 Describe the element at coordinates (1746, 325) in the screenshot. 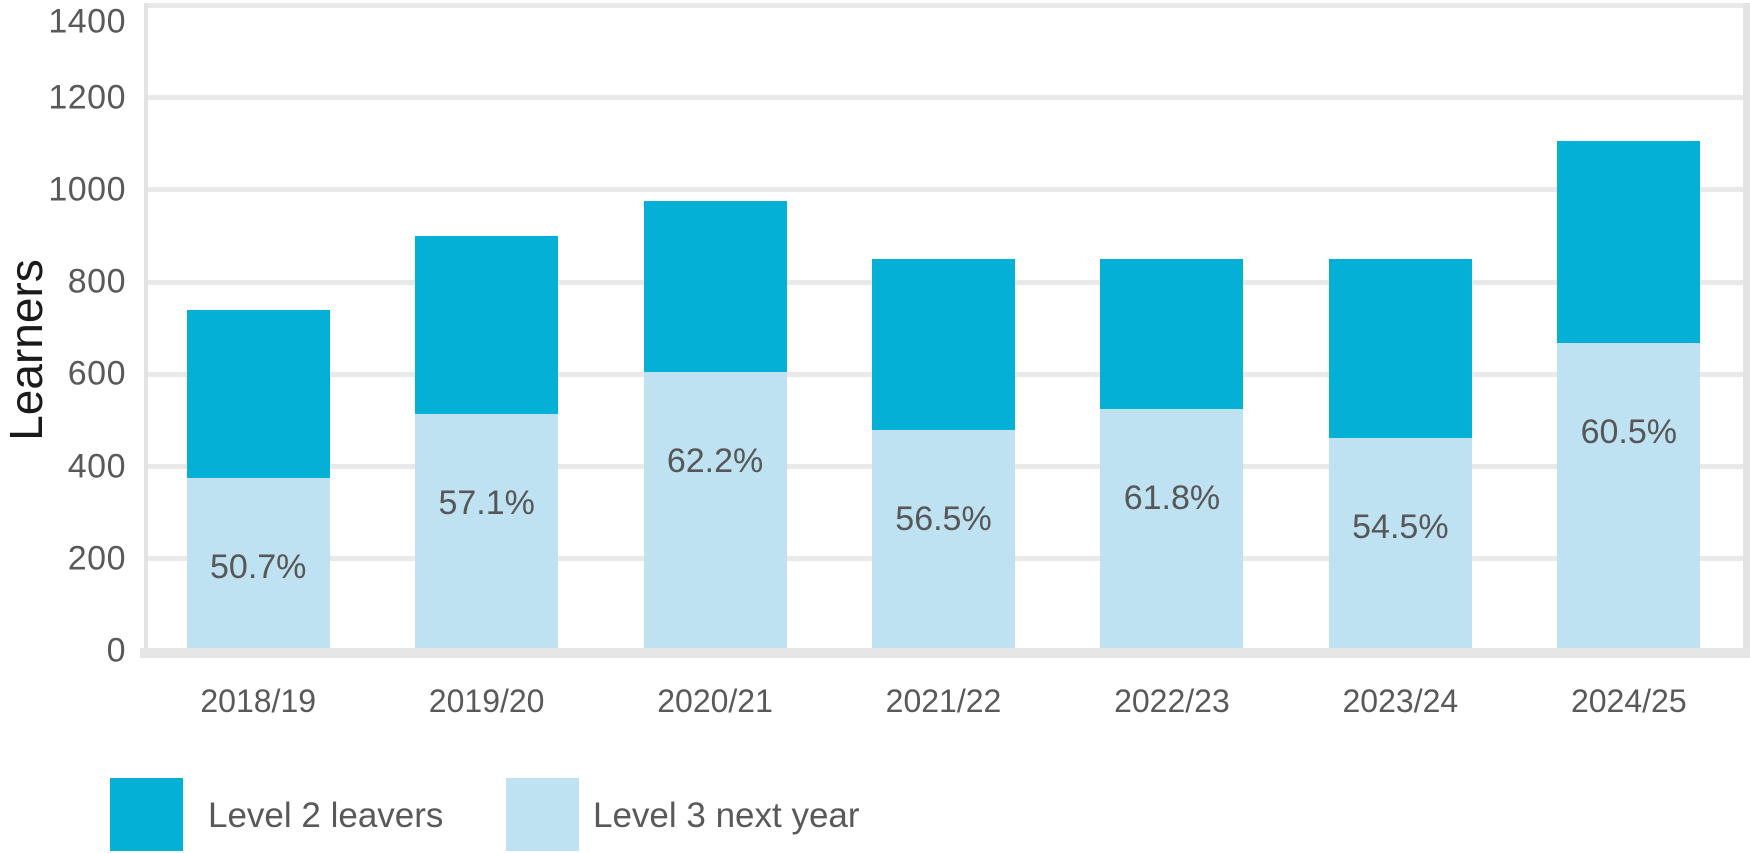

I see `plot-right-border` at that location.